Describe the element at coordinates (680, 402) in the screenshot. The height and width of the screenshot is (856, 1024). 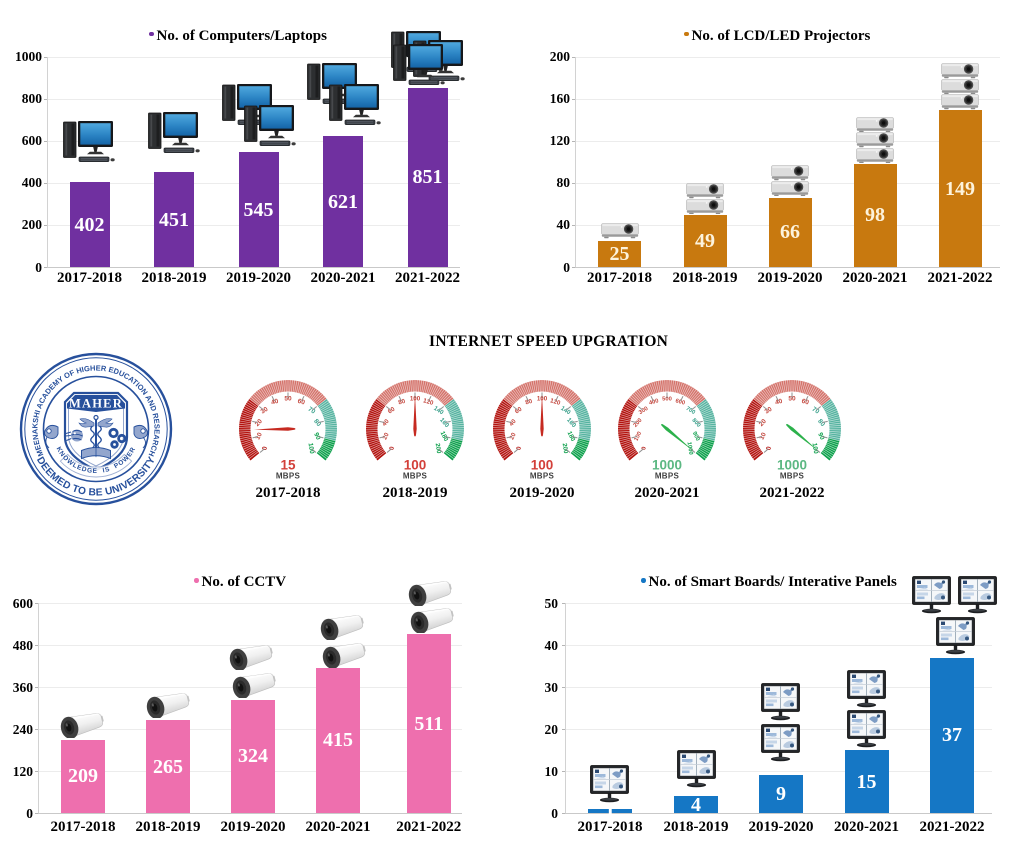
I see `svg-text: 600` at that location.